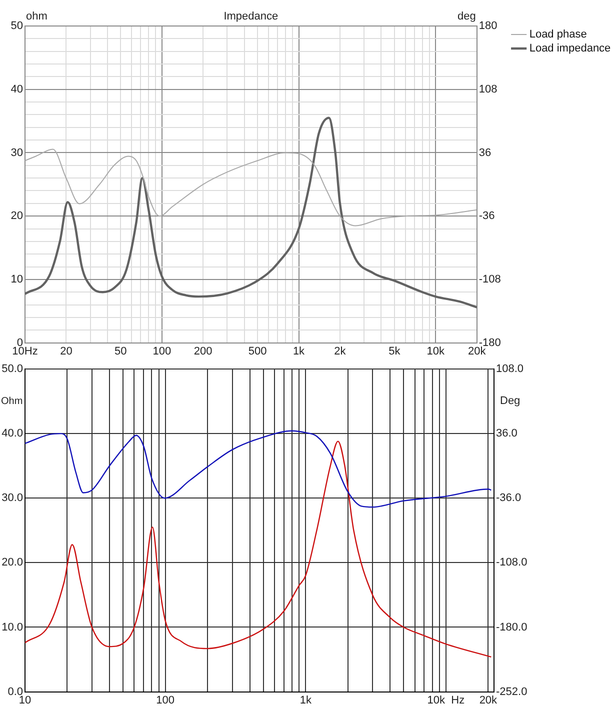 This screenshot has height=709, width=613. Describe the element at coordinates (16, 89) in the screenshot. I see `y-tick-label: 40` at that location.